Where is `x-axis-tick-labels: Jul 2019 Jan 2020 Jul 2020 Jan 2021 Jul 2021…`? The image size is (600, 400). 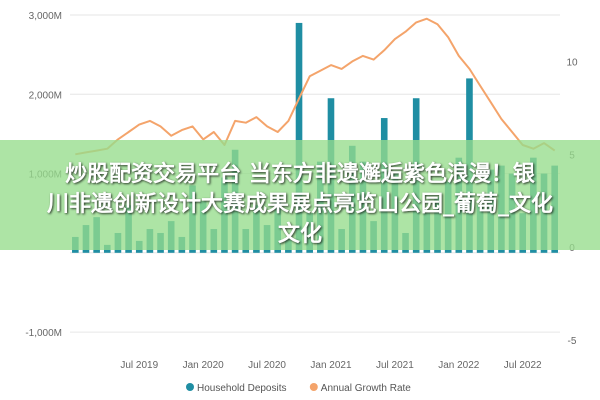 x-axis-tick-labels: Jul 2019 Jan 2020 Jul 2020 Jan 2021 Jul 2021… is located at coordinates (331, 365).